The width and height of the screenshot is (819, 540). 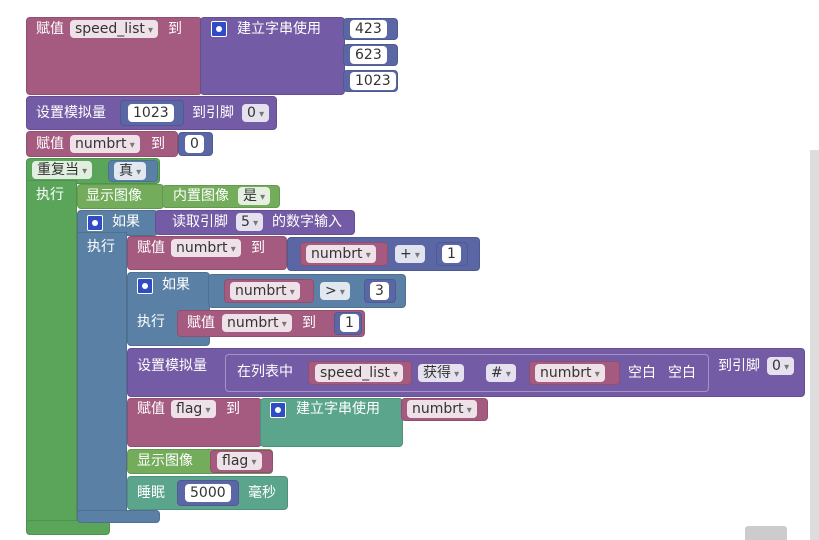 I want to click on list-get-block, so click(x=467, y=373).